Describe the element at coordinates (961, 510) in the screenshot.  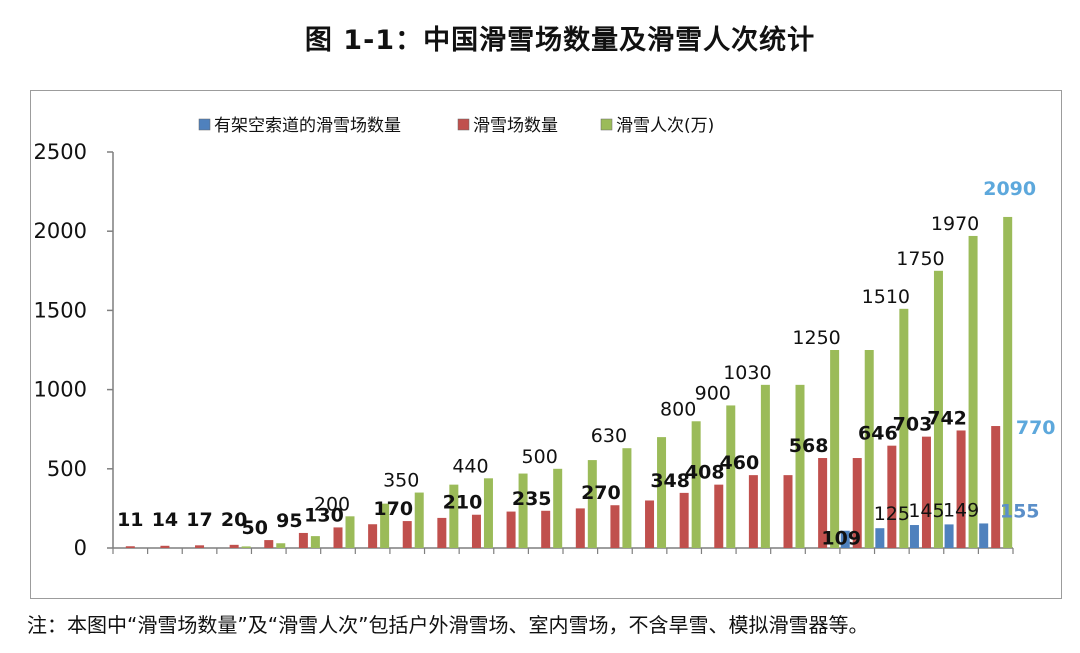
I see `data-label: 149` at that location.